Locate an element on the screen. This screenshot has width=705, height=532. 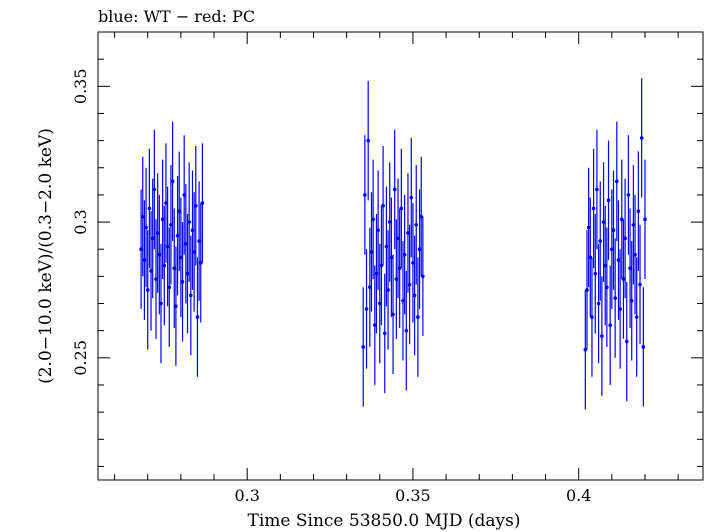
x-tick-label: 0.3 is located at coordinates (246, 495).